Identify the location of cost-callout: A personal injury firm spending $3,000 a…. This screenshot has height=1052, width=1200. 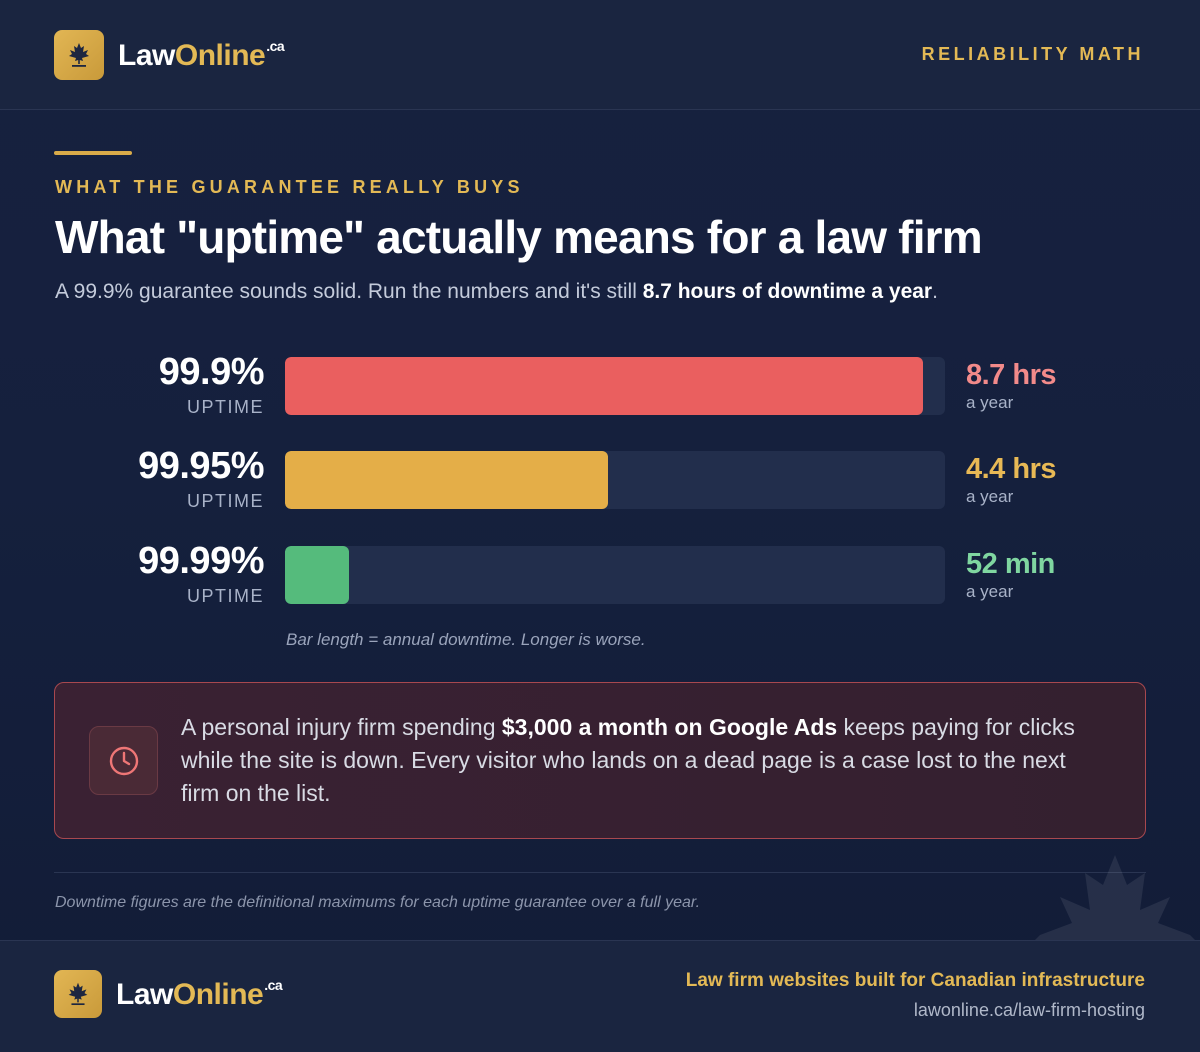
(600, 760).